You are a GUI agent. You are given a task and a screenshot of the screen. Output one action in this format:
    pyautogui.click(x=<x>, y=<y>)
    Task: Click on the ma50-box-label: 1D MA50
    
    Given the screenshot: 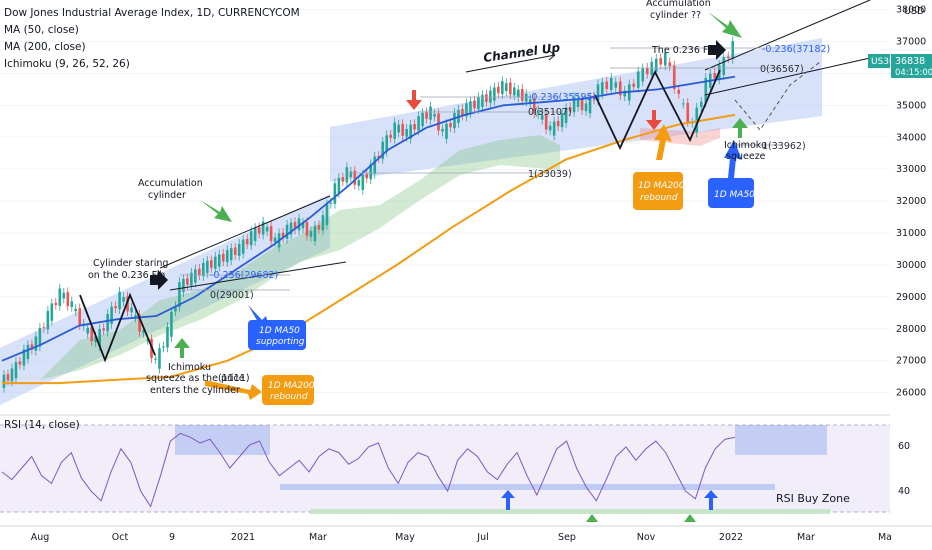 What is the action you would take?
    pyautogui.click(x=734, y=195)
    